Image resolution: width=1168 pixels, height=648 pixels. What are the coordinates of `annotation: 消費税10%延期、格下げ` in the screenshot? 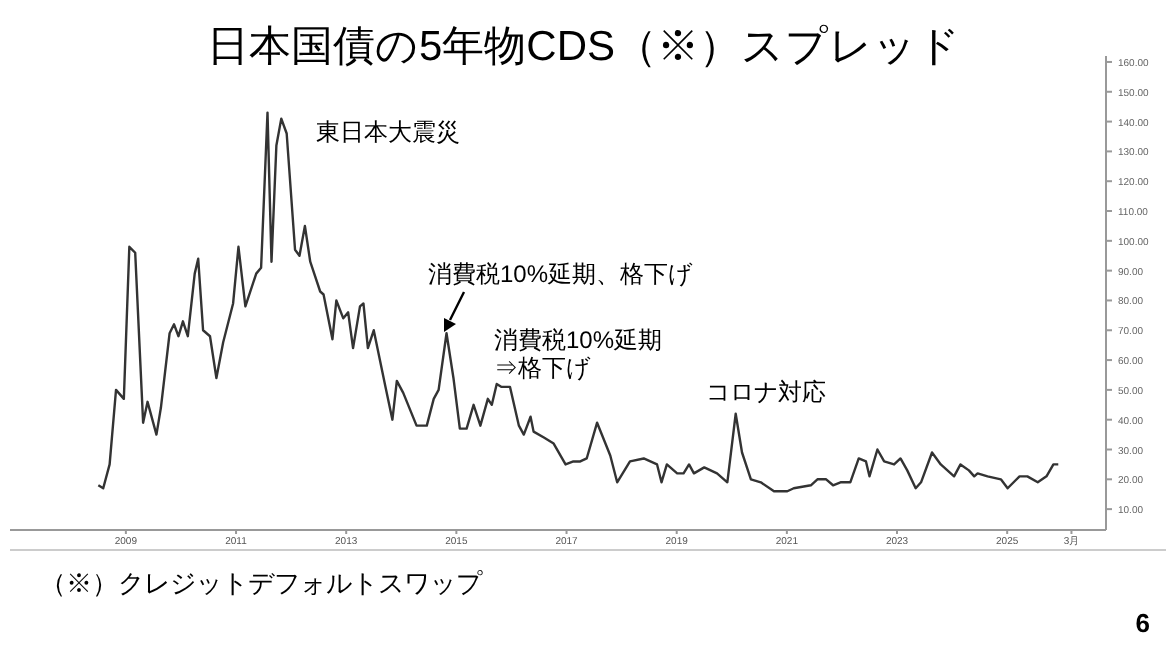 It's located at (561, 274).